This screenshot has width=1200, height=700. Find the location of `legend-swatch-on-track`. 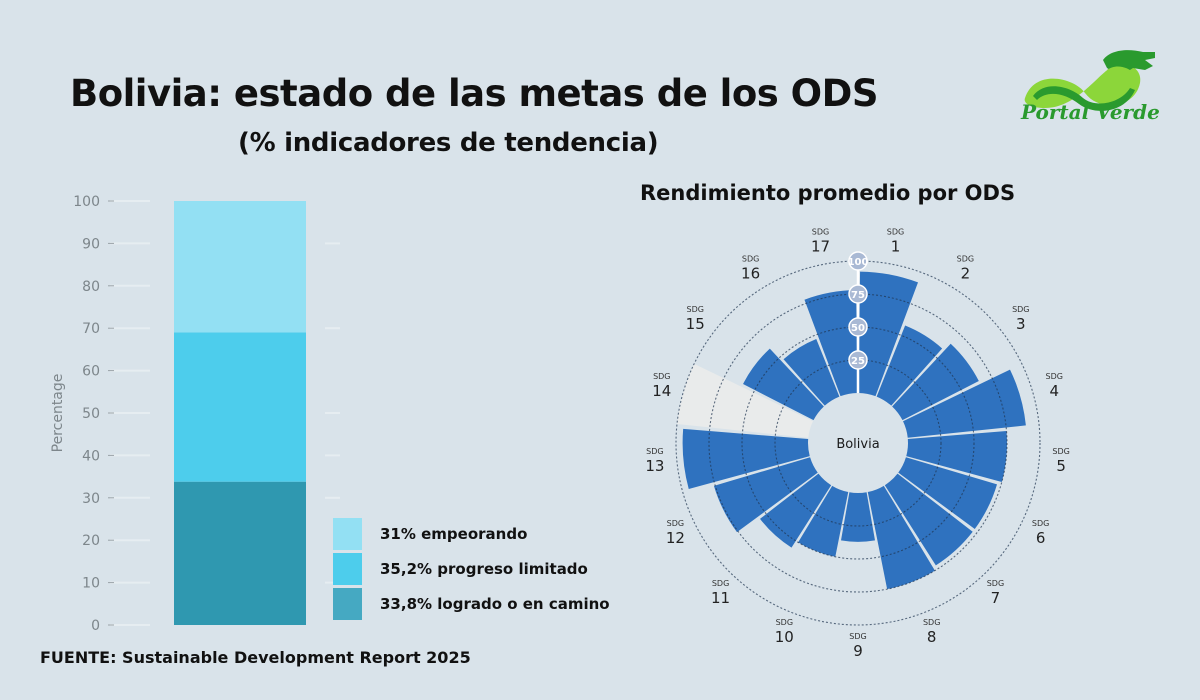

legend-swatch-on-track is located at coordinates (347, 604).